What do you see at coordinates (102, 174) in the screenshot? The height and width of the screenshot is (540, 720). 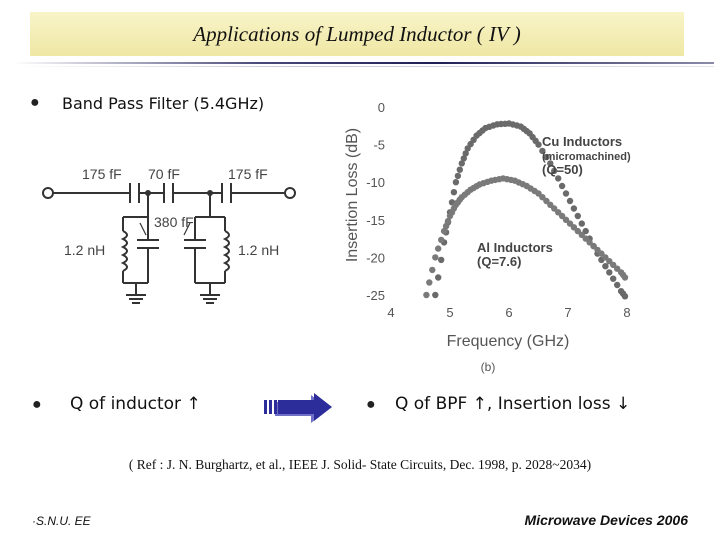 I see `cap-left-label: 175 fF` at bounding box center [102, 174].